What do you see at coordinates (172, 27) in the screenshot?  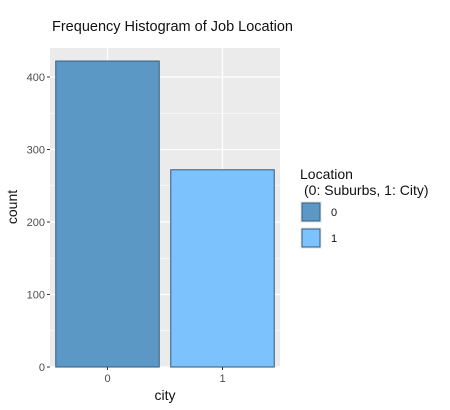 I see `chart-title: Frequency Histogram of Job Location` at bounding box center [172, 27].